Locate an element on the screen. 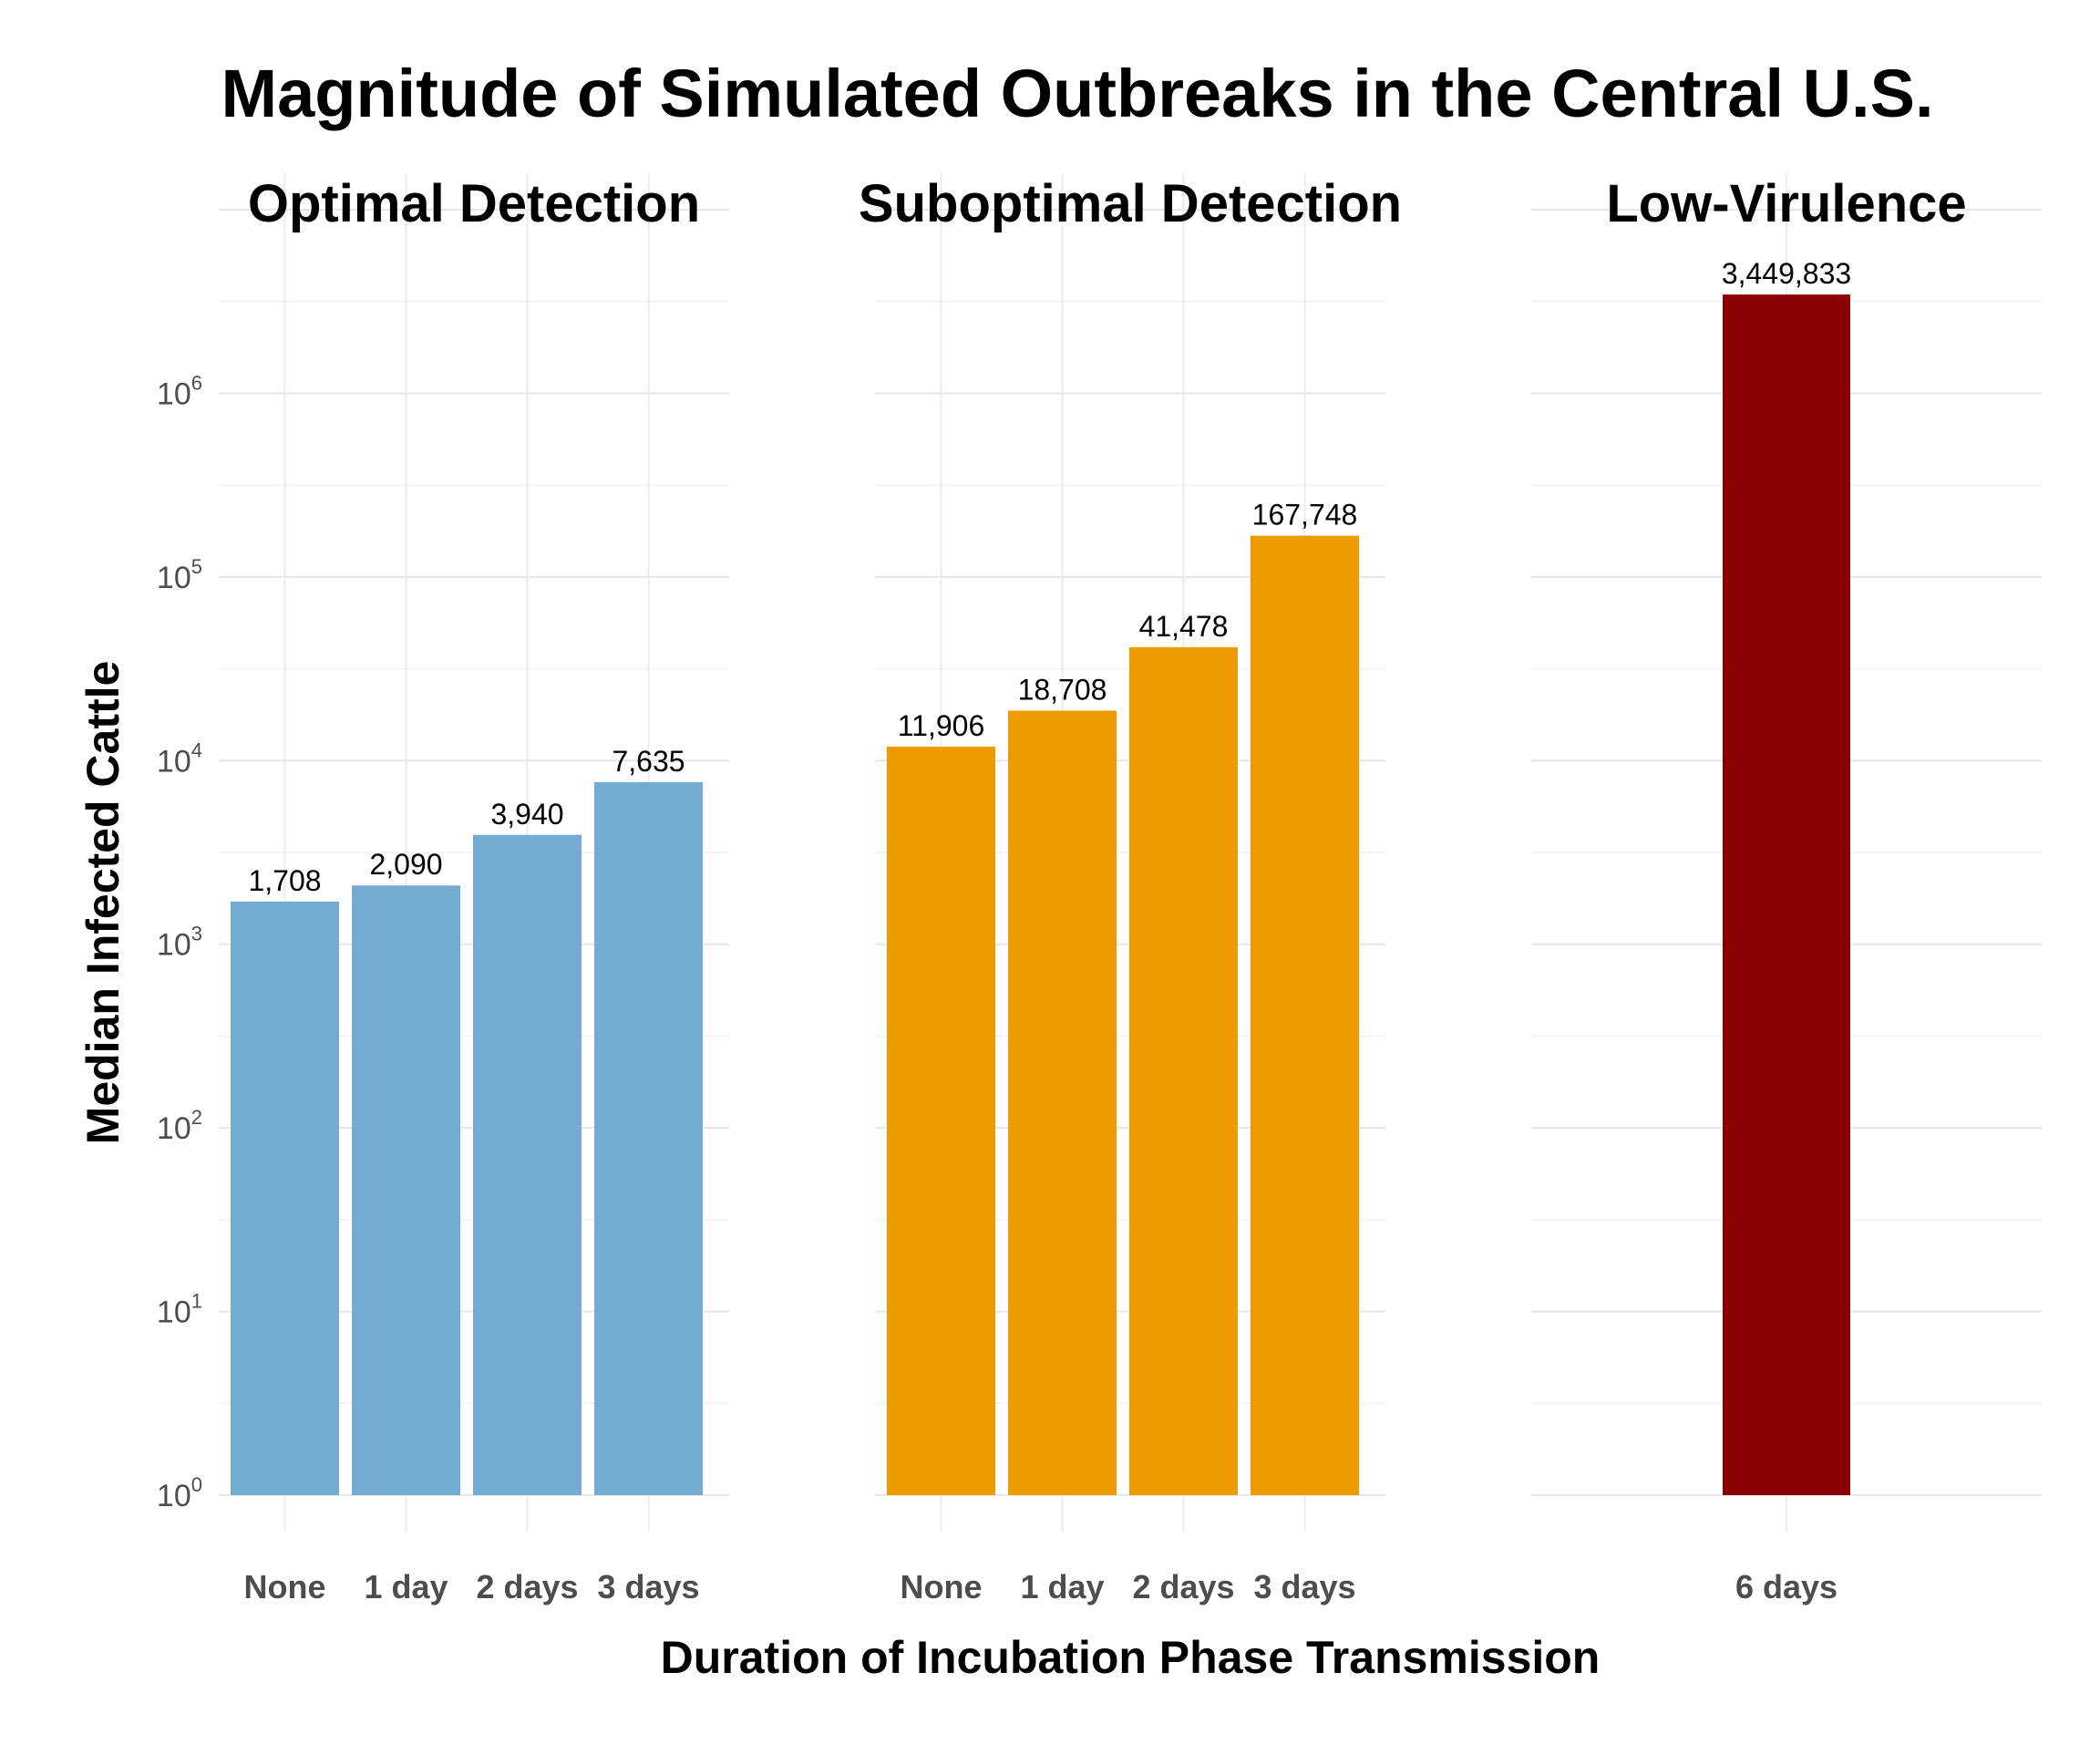 The image size is (2100, 1755). facet-title: Suboptimal Detection is located at coordinates (1131, 203).